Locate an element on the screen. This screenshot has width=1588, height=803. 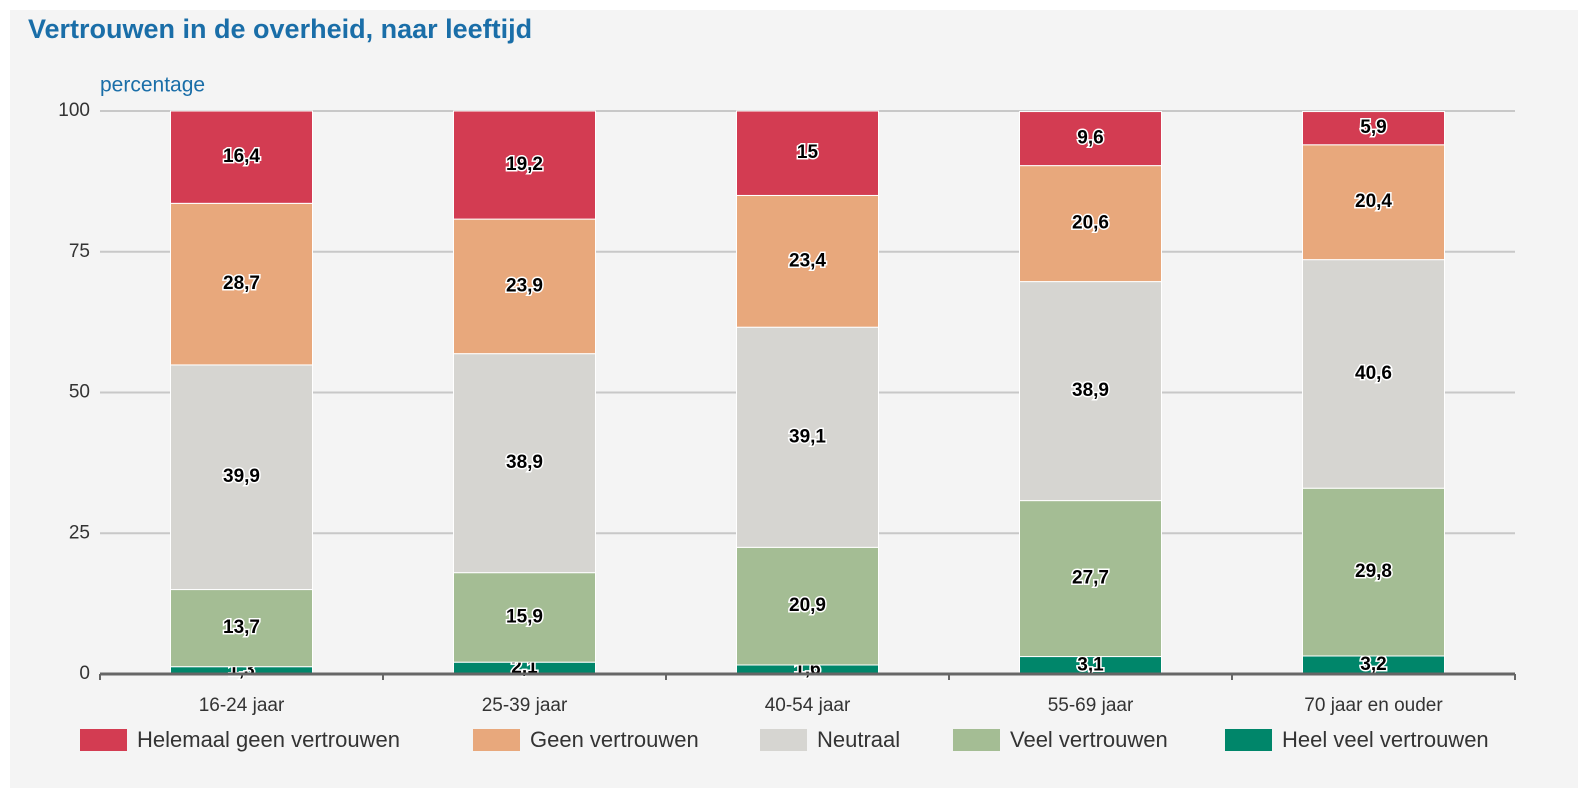
data-label: 9,6 is located at coordinates (1090, 138).